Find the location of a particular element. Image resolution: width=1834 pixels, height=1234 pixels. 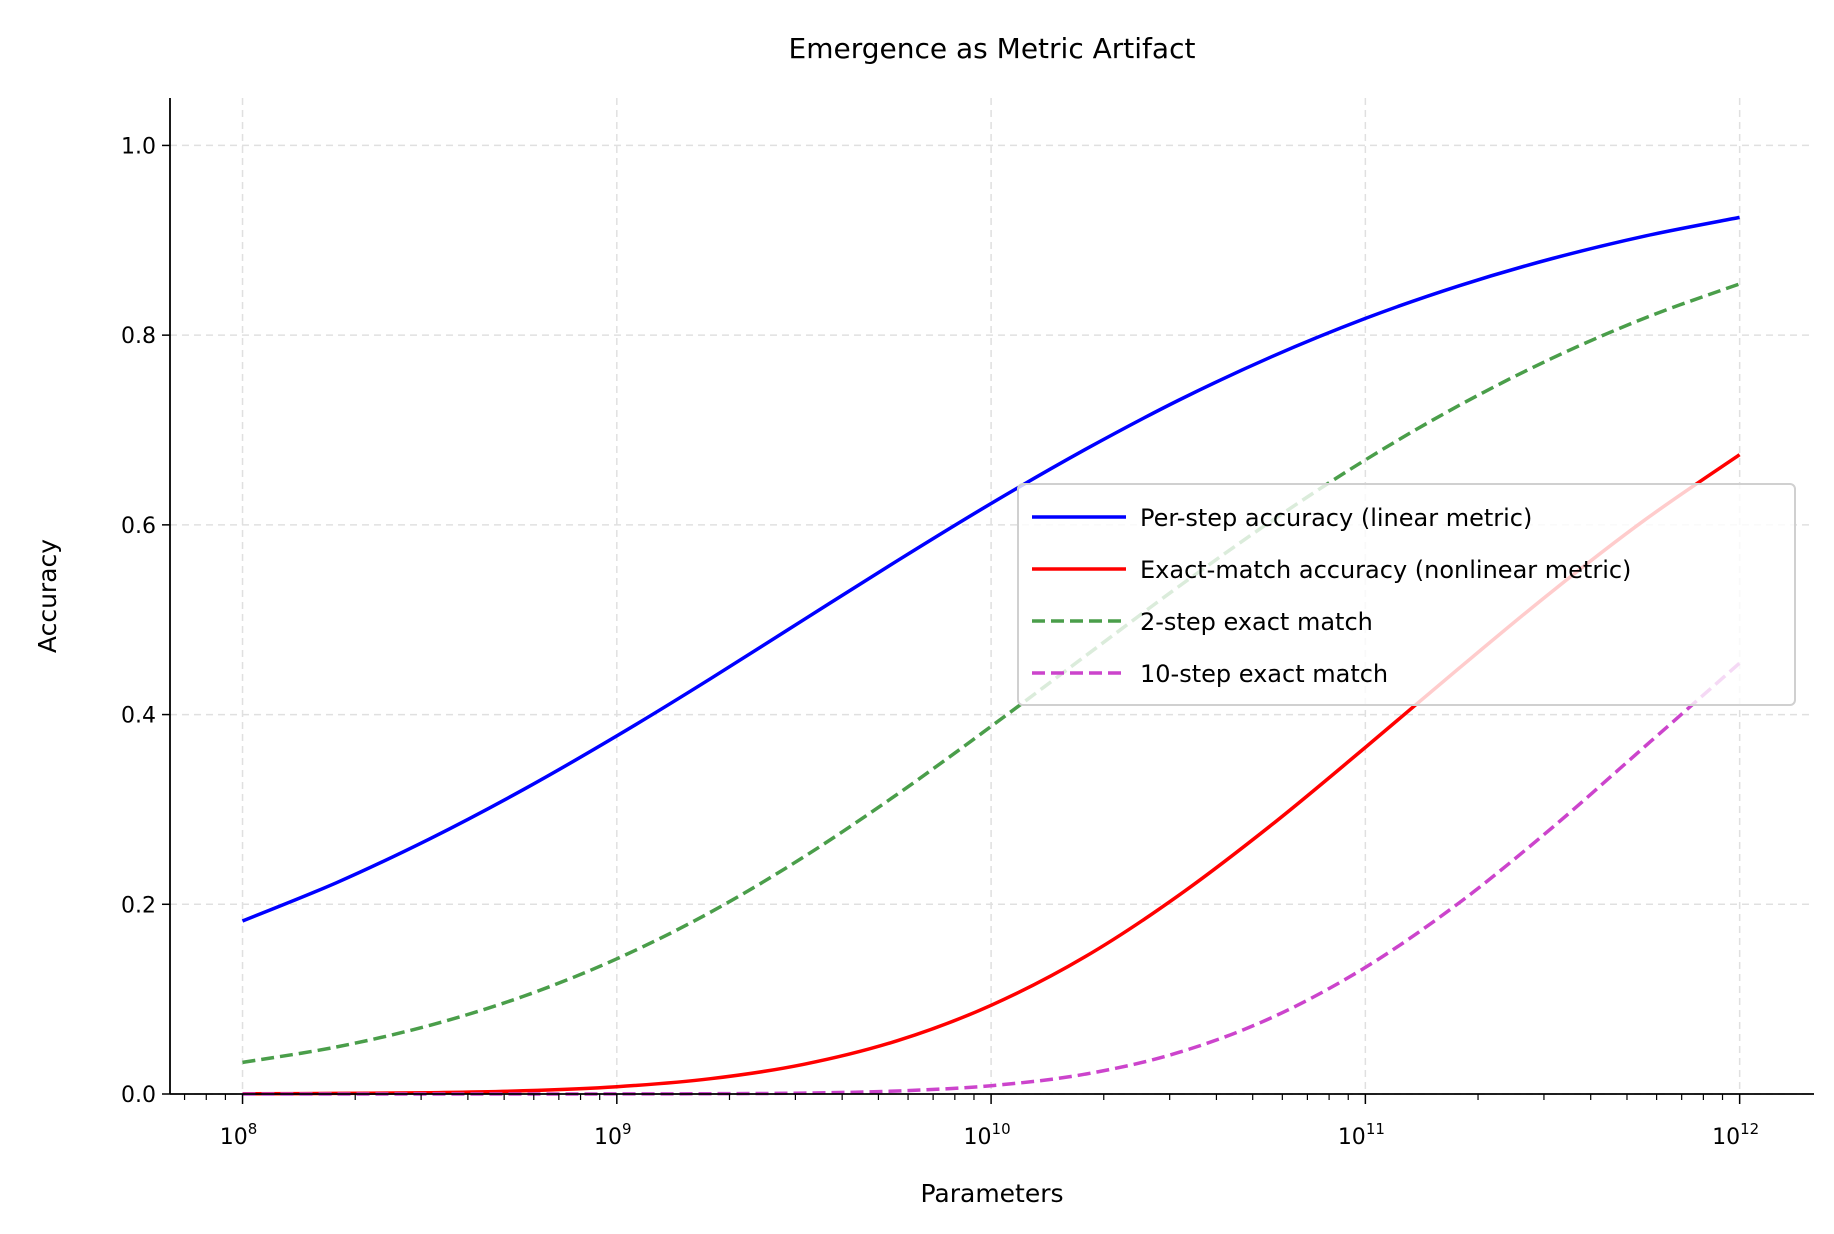

legend-label: 2-step exact match is located at coordinates (1256, 622).